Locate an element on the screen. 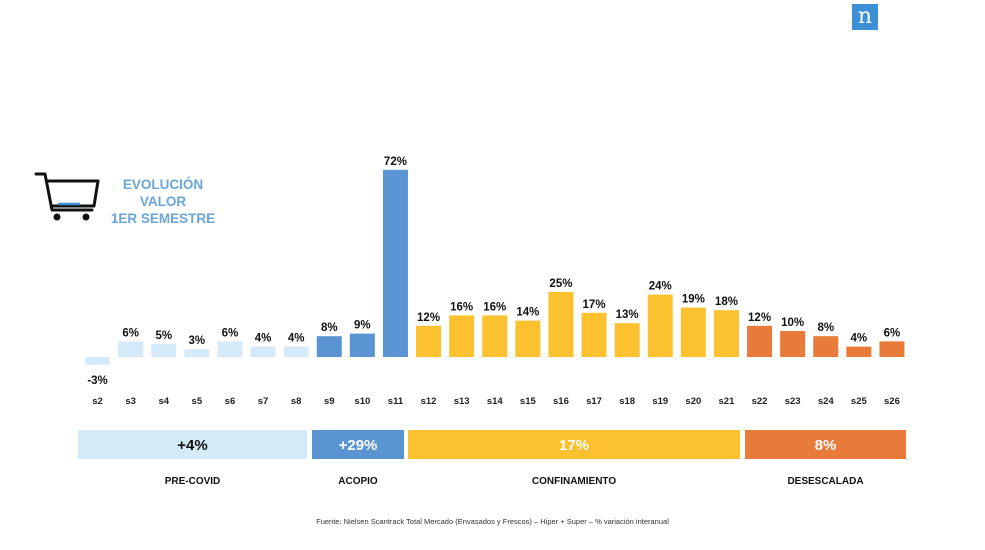 This screenshot has height=550, width=985. bar-s12 is located at coordinates (429, 341).